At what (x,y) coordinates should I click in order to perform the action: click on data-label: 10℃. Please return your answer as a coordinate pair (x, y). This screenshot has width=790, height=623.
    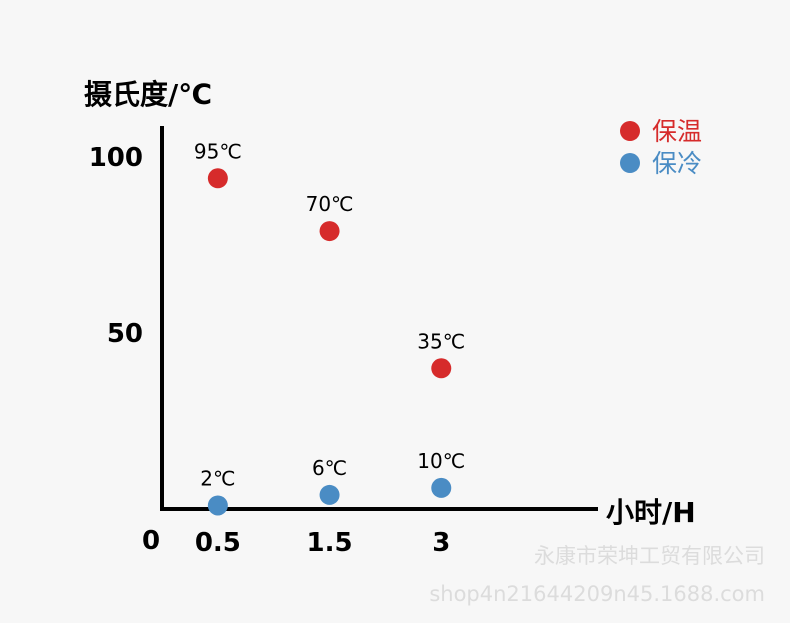
    Looking at the image, I should click on (441, 461).